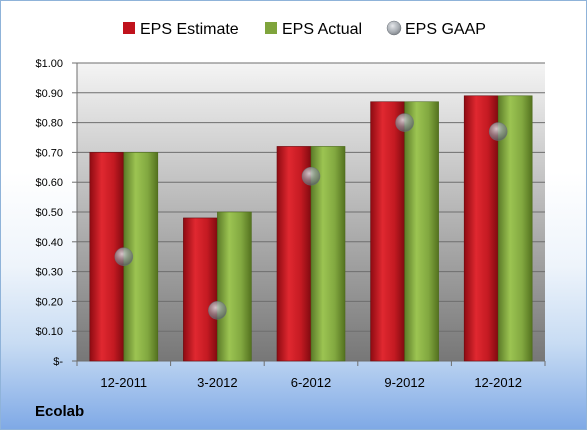 This screenshot has height=431, width=587. I want to click on x-tick-label: 12-2012, so click(498, 382).